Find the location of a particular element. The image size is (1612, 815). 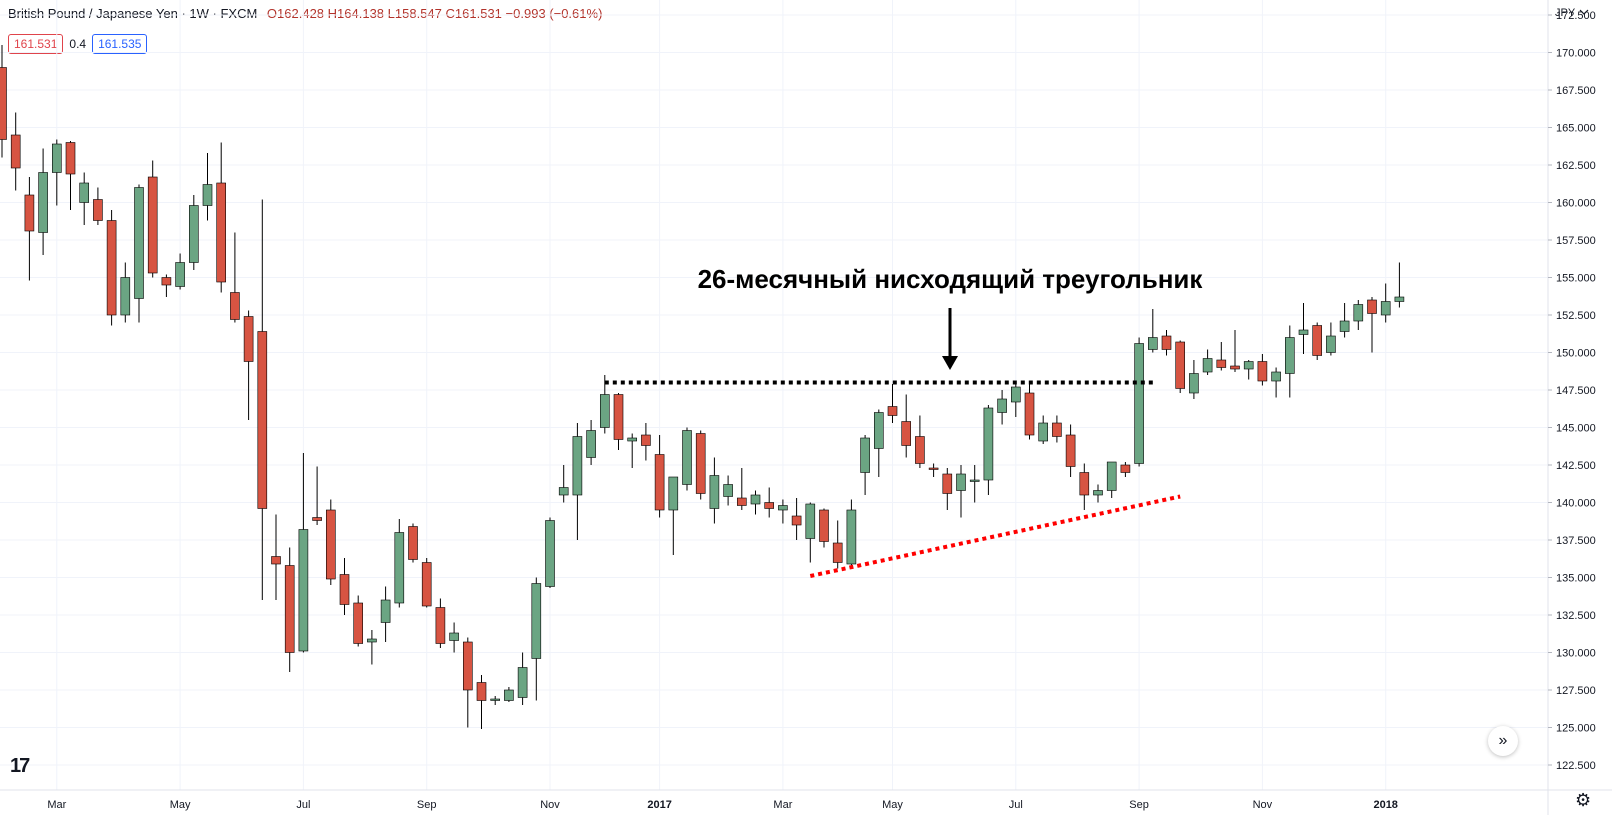

y-tick-label: 140.000 is located at coordinates (1576, 504).